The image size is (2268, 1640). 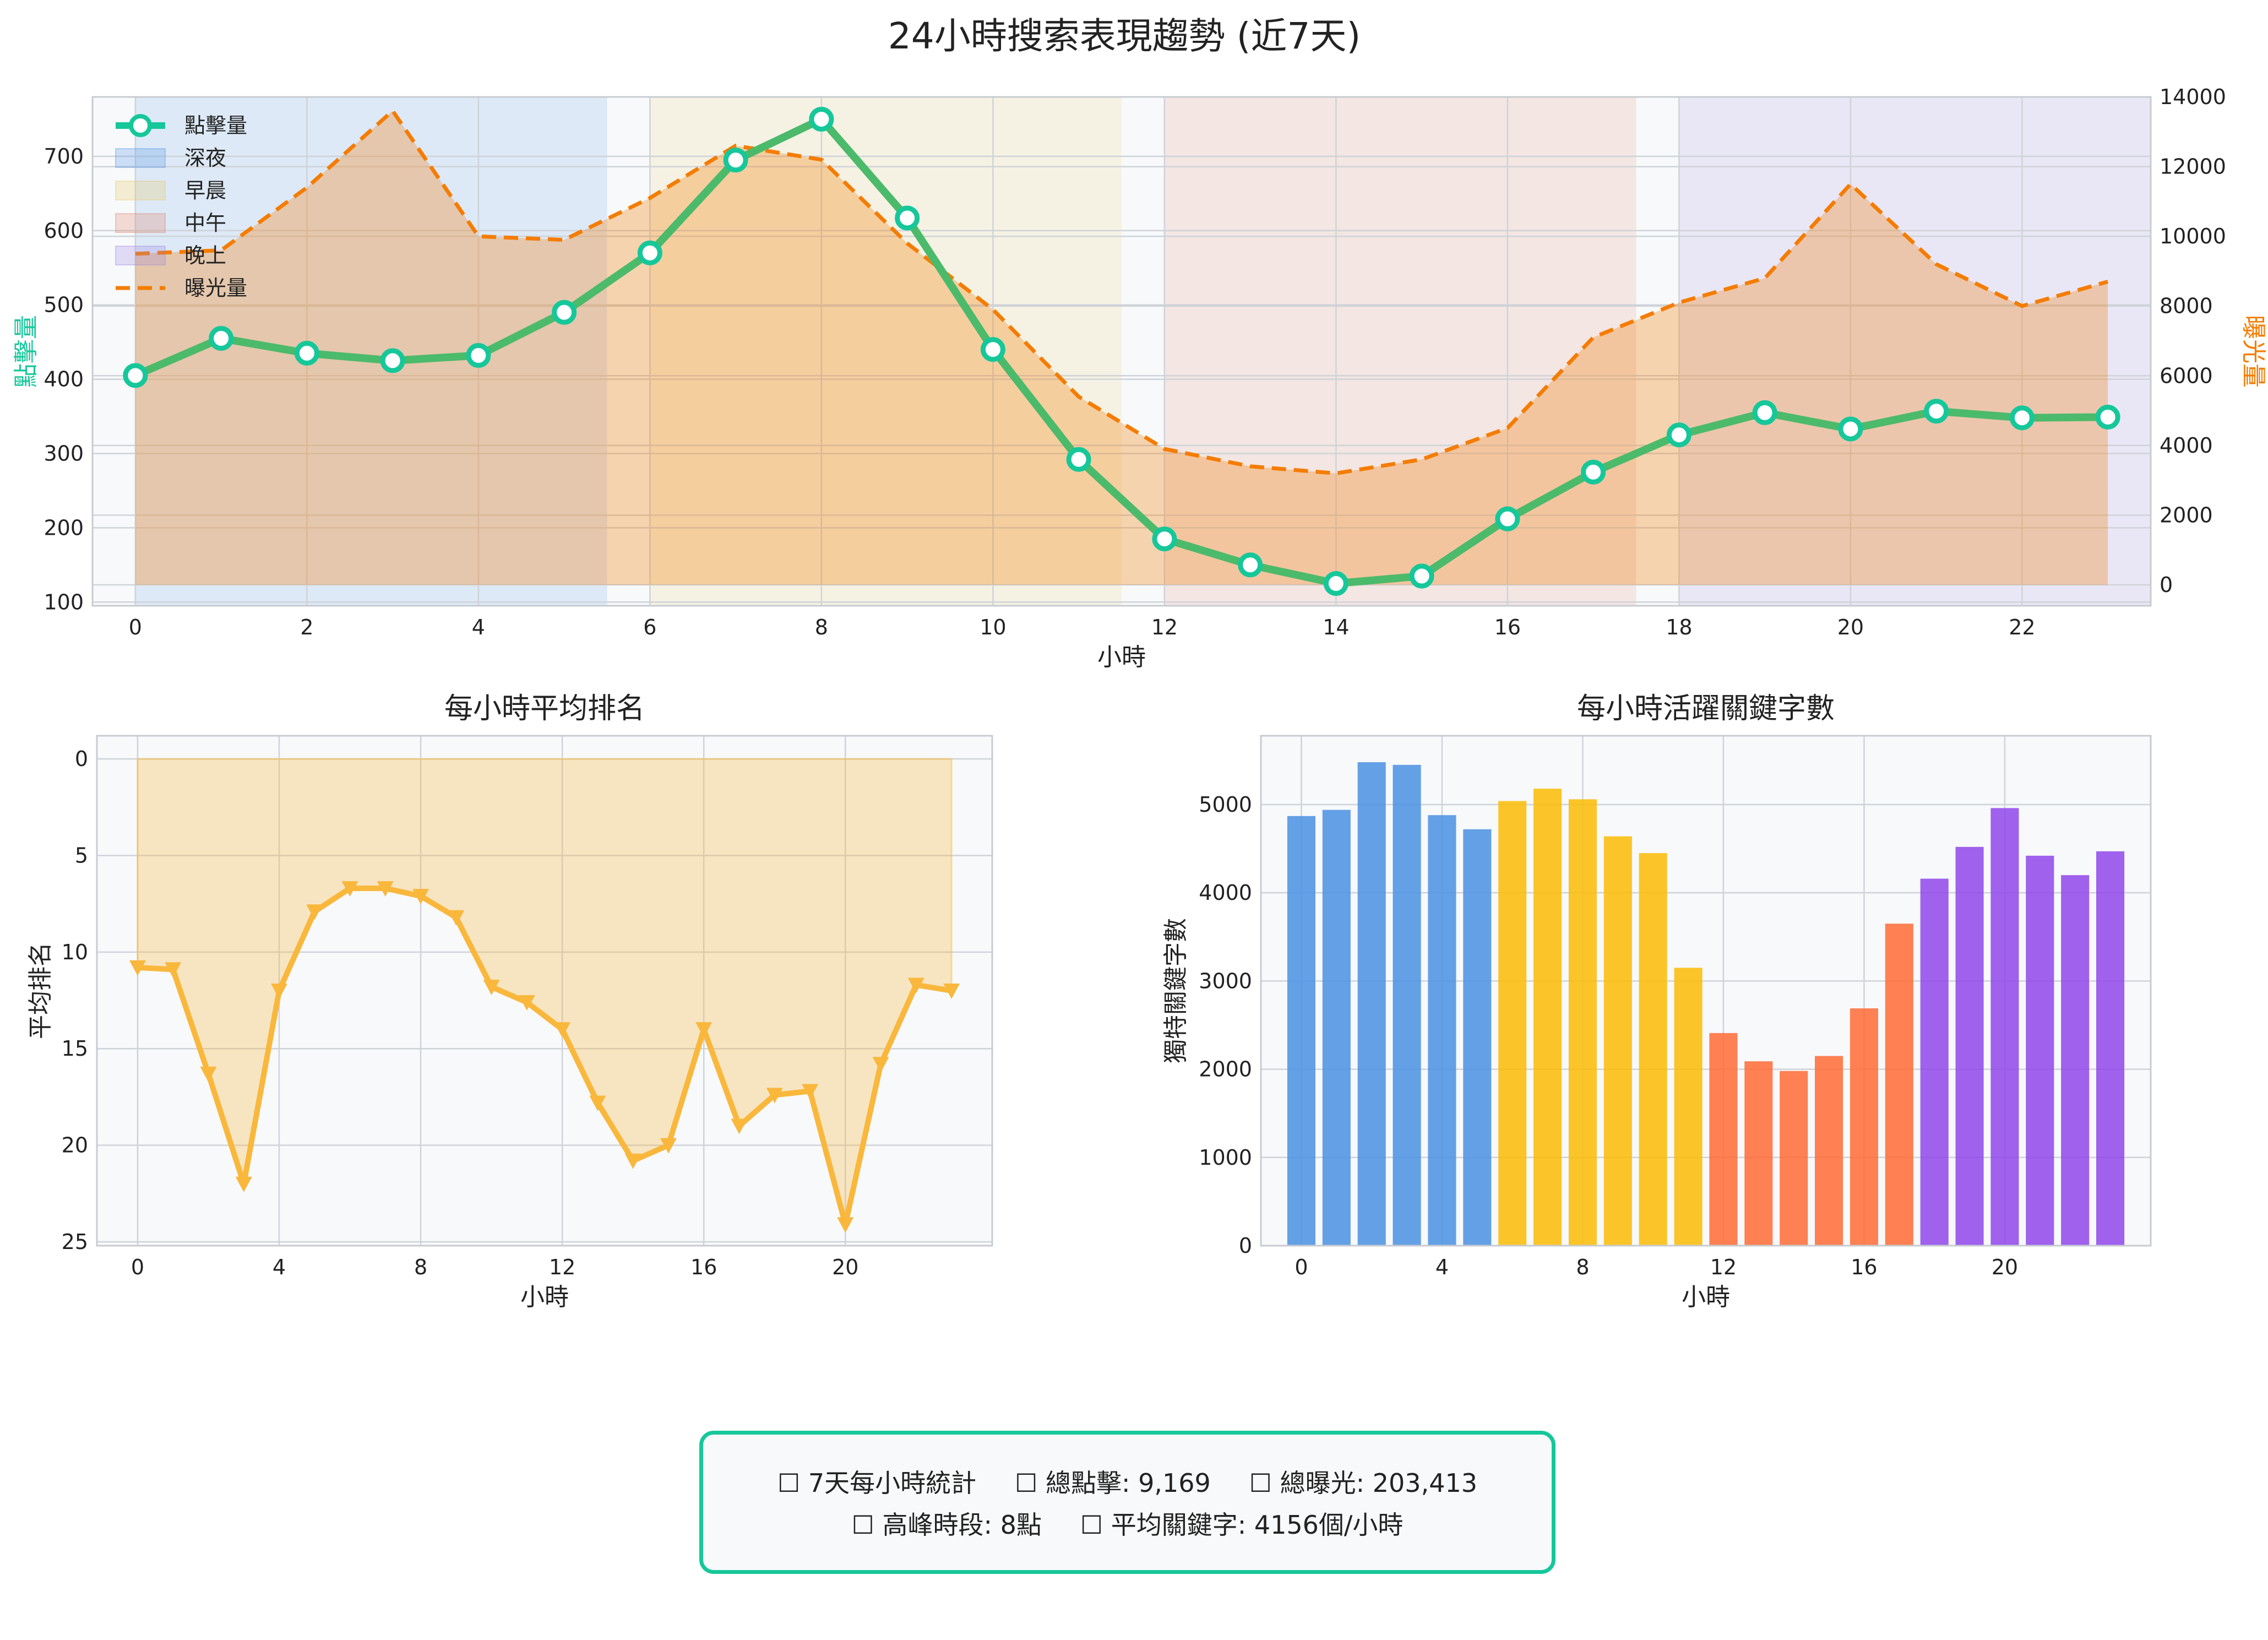 I want to click on summary-line-2: ☐ 高峰時段: 8點 ☐ 平均關鍵字: 4156個/小時, so click(x=1128, y=1523).